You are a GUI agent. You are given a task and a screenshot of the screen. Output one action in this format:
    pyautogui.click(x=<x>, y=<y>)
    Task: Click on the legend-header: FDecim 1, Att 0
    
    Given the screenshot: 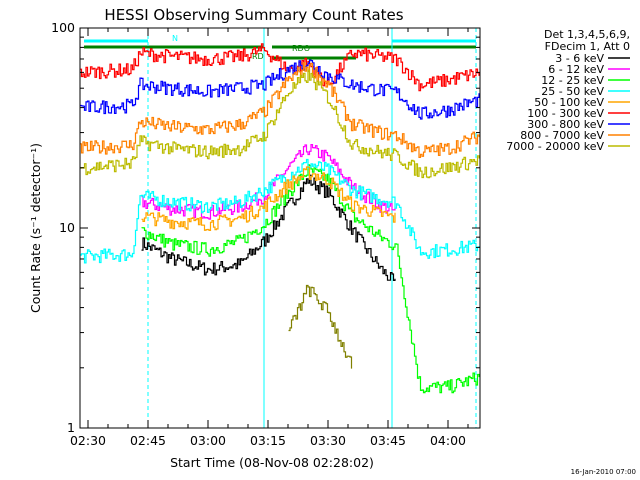 What is the action you would take?
    pyautogui.click(x=587, y=46)
    